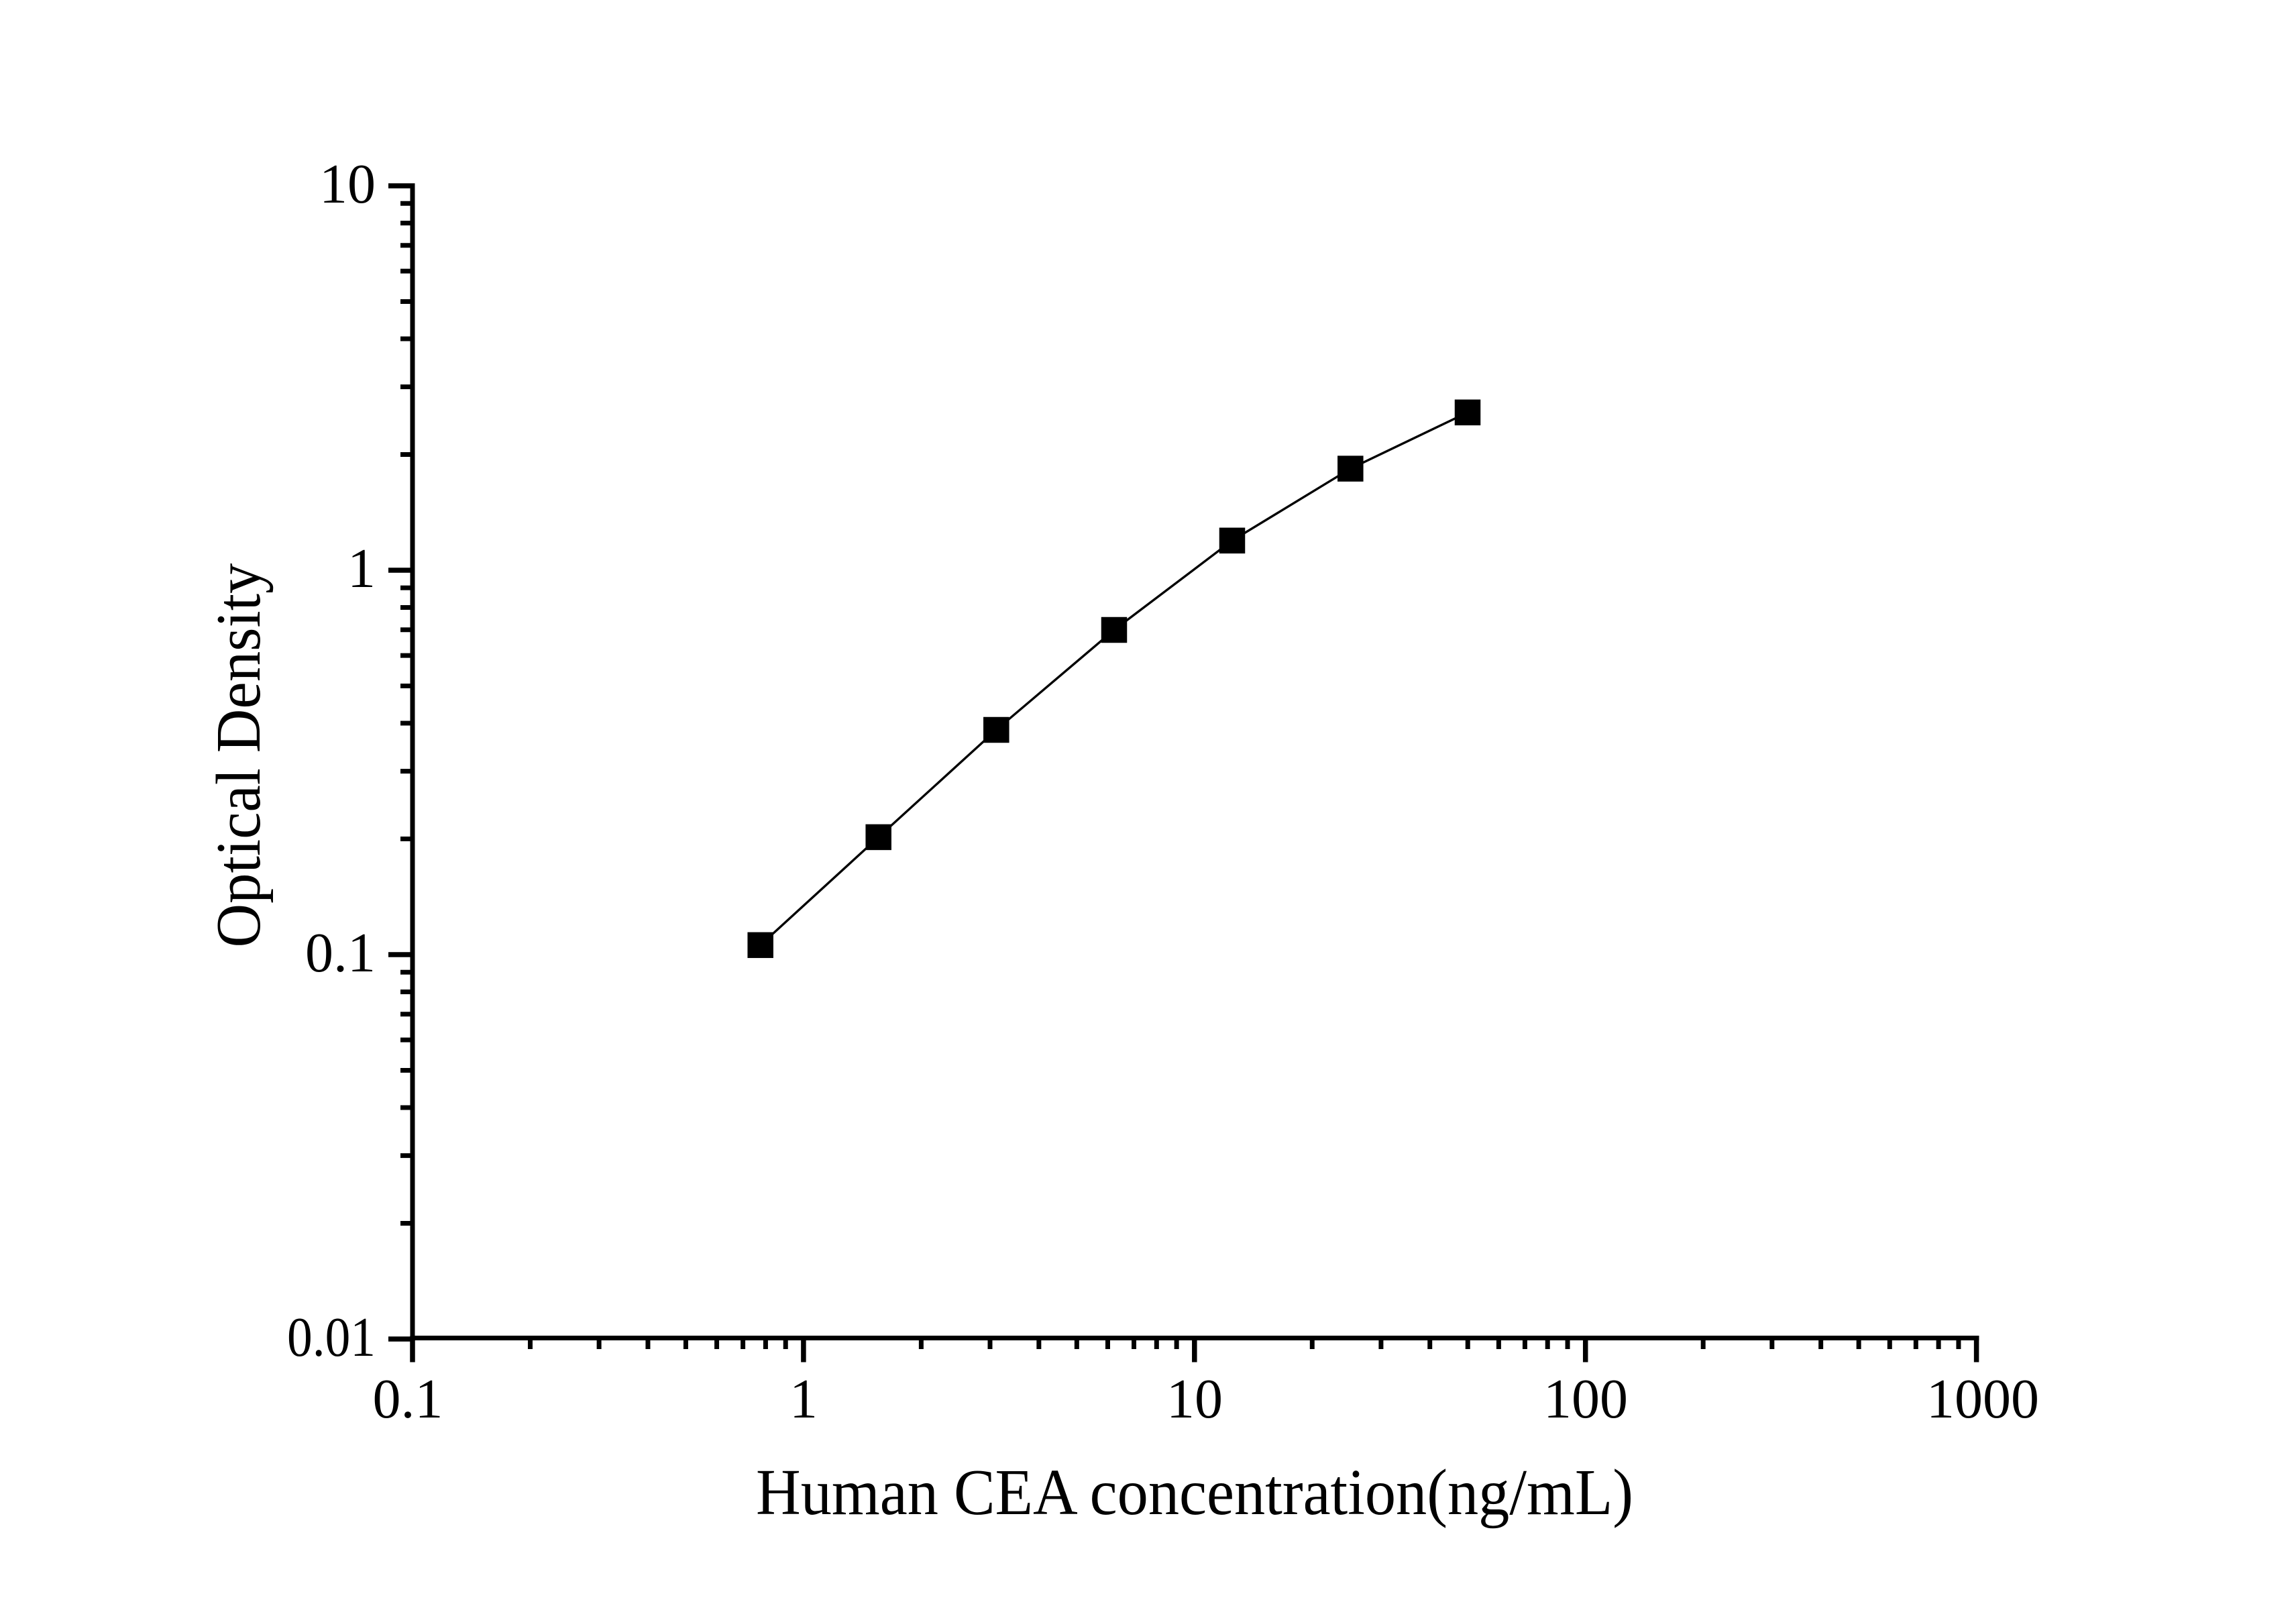 The width and height of the screenshot is (2296, 1604). What do you see at coordinates (1982, 1399) in the screenshot?
I see `svg-text: 1000` at bounding box center [1982, 1399].